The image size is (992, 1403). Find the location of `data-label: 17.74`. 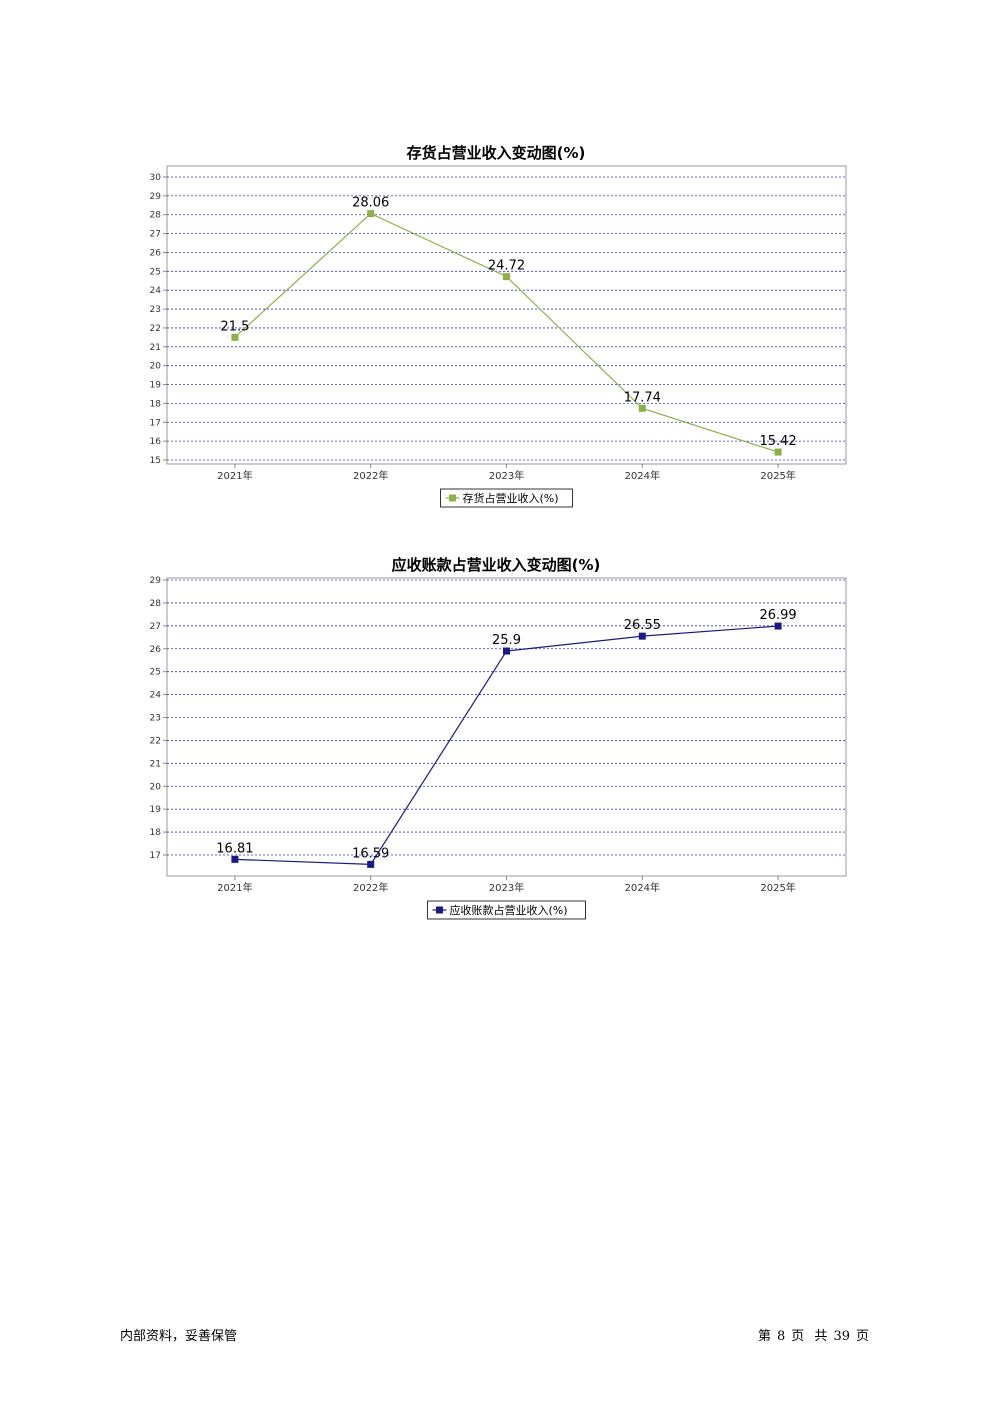

data-label: 17.74 is located at coordinates (642, 397).